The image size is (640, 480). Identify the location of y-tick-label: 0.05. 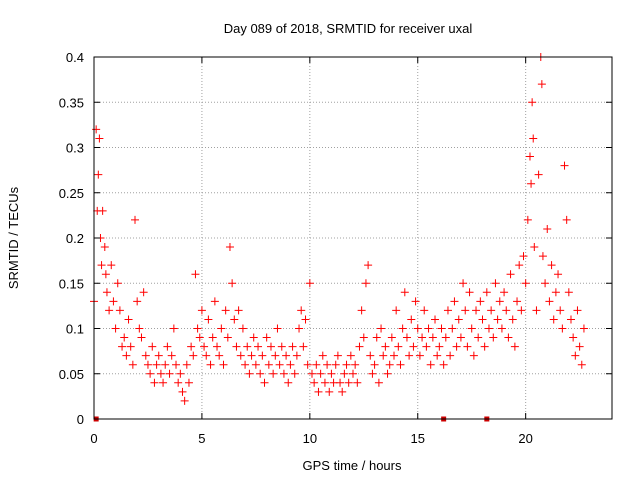
(71, 374).